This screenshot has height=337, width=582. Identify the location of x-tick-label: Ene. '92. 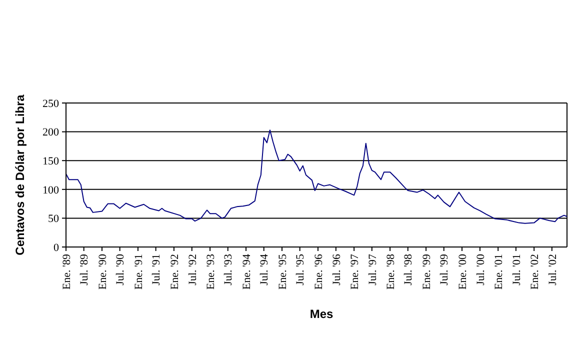
(174, 272).